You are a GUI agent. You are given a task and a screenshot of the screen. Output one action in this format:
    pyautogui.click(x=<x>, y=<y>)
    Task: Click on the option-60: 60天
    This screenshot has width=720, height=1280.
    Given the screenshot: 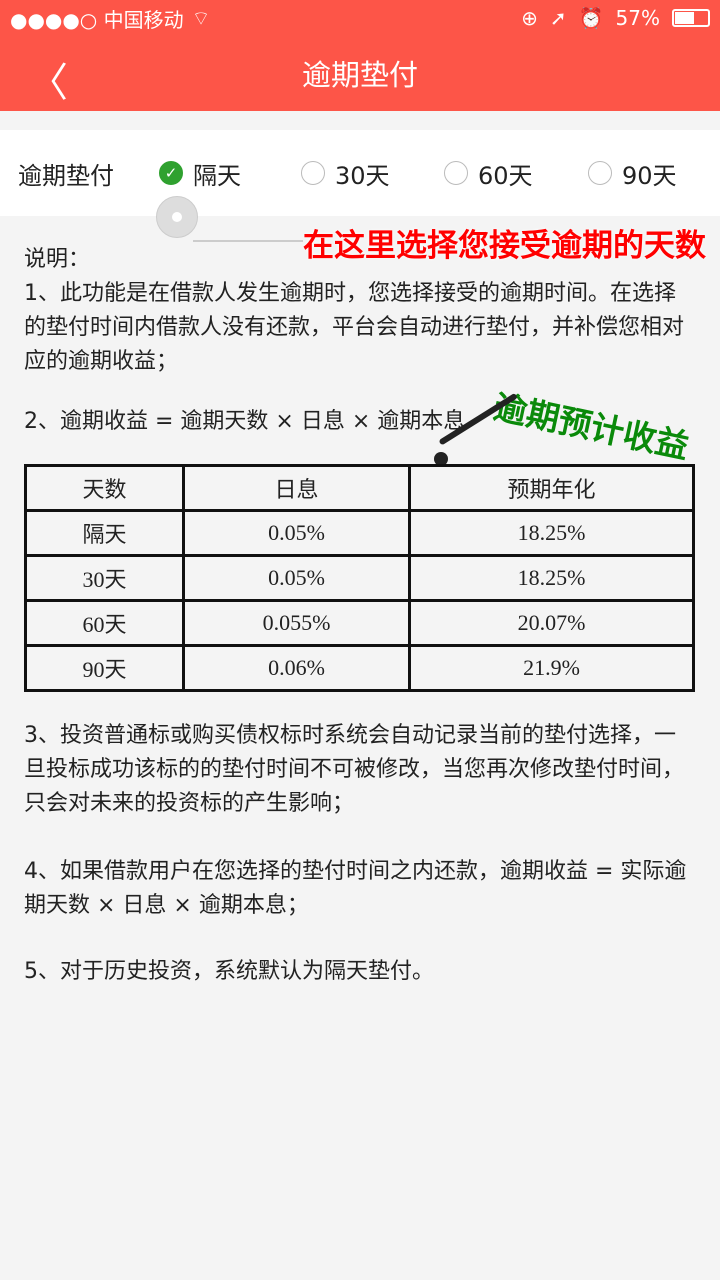 What is the action you would take?
    pyautogui.click(x=488, y=173)
    